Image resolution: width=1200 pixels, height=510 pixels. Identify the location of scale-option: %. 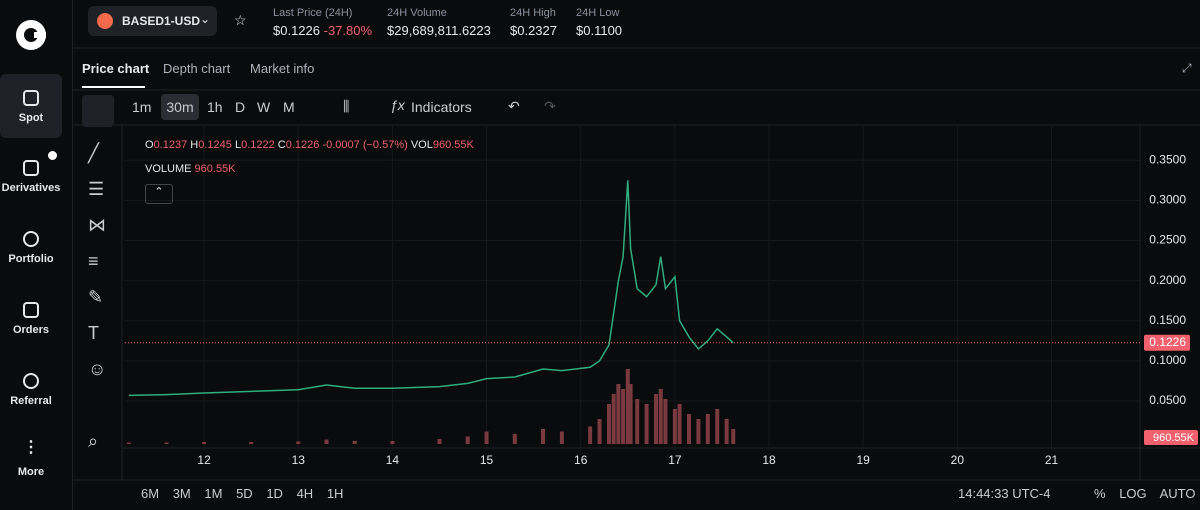
(1100, 493).